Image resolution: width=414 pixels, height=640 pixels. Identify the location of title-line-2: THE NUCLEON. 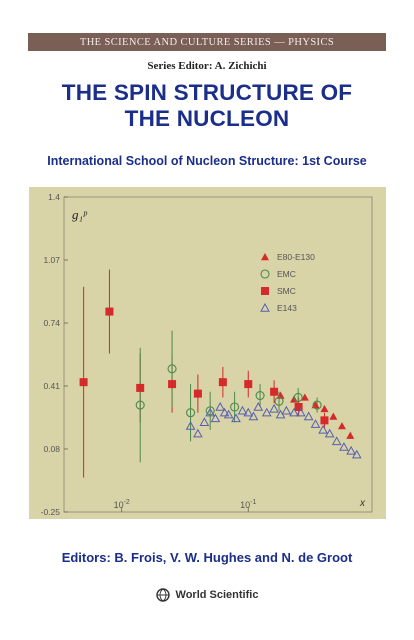
(207, 118).